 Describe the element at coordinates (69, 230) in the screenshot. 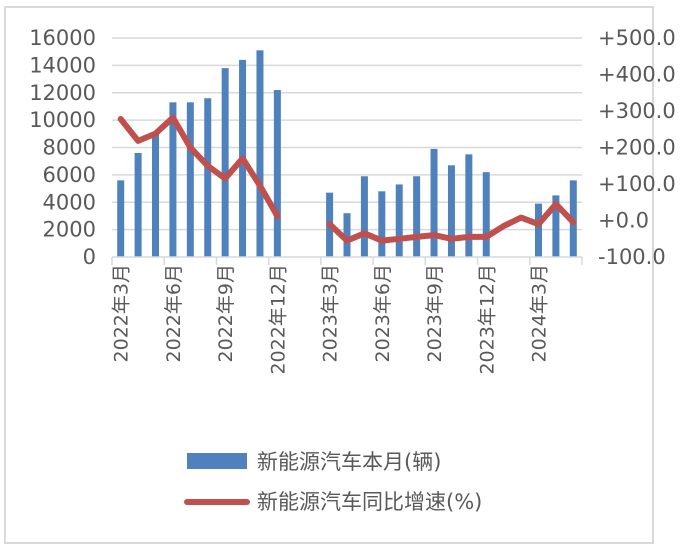

I see `left-axis-tick-label: 2000` at that location.